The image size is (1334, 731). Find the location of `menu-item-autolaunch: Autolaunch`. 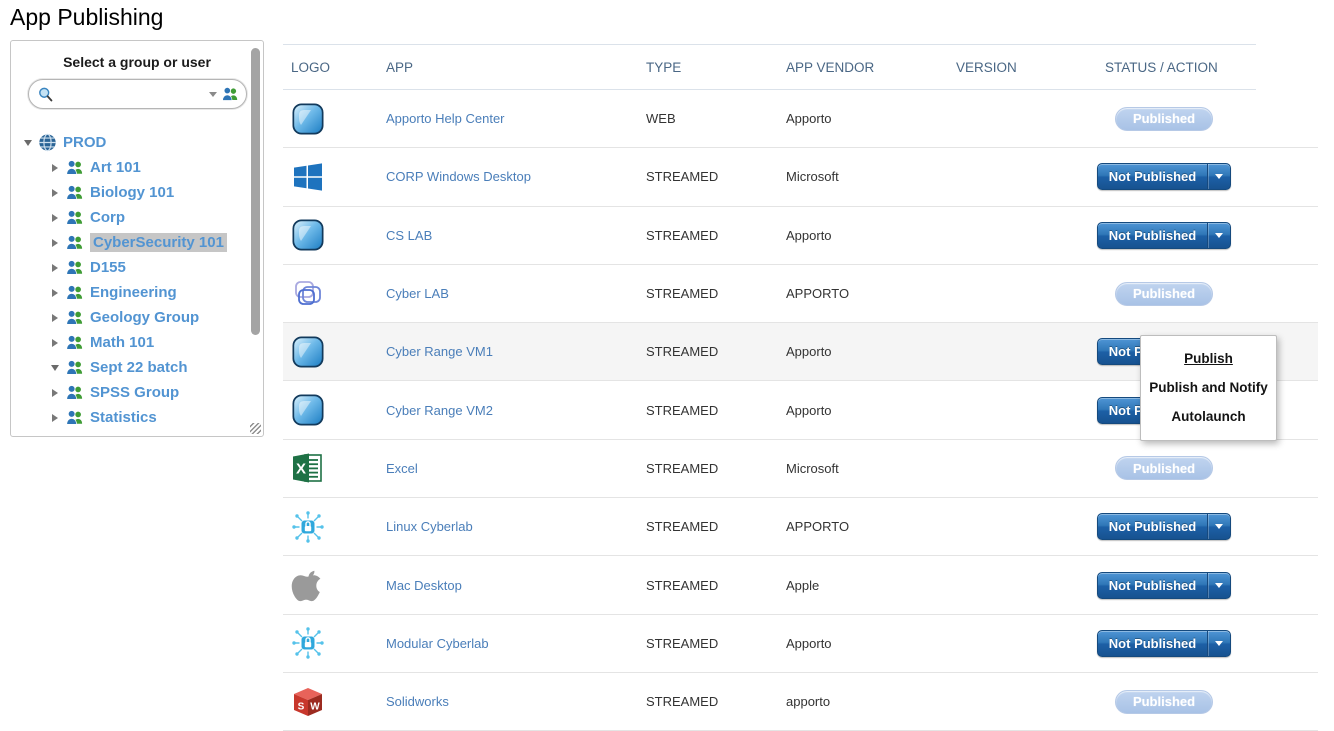

menu-item-autolaunch: Autolaunch is located at coordinates (1208, 416).